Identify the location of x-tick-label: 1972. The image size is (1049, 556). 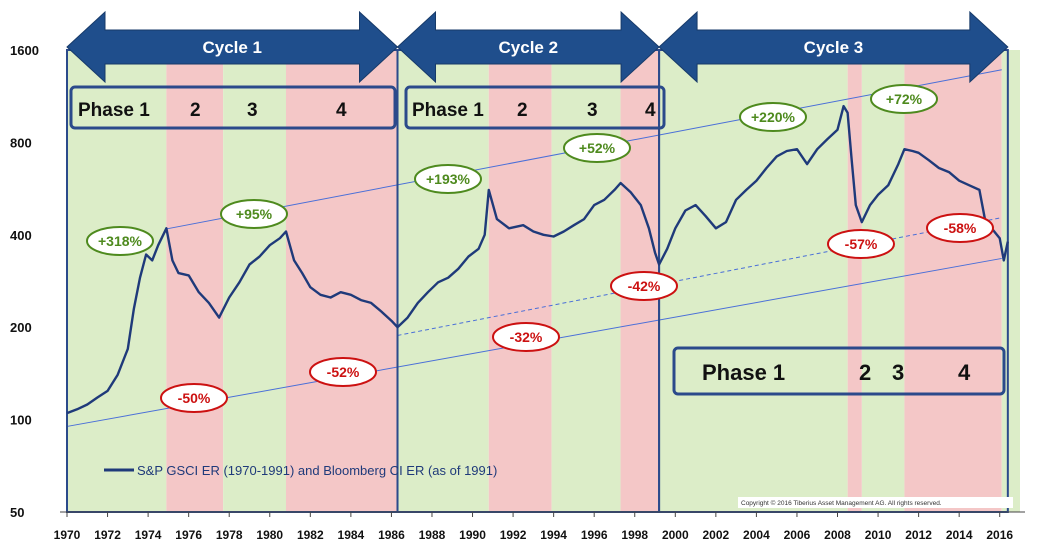
(107, 535).